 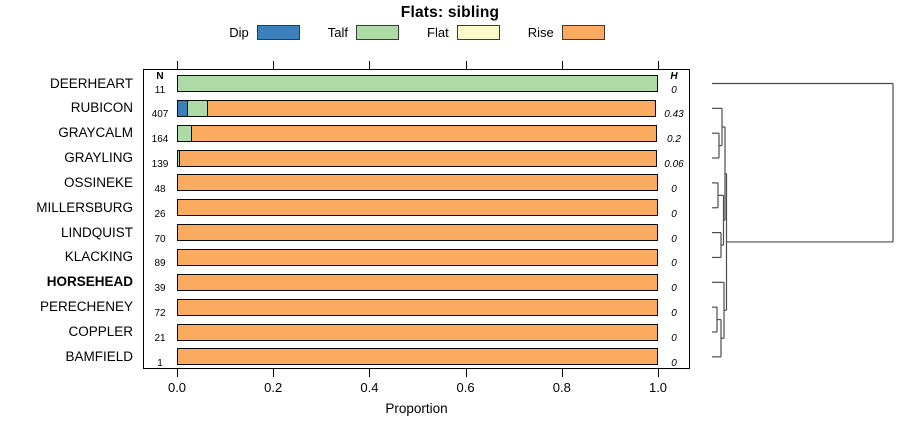 I want to click on stacked-bar-lindquist, so click(x=417, y=233).